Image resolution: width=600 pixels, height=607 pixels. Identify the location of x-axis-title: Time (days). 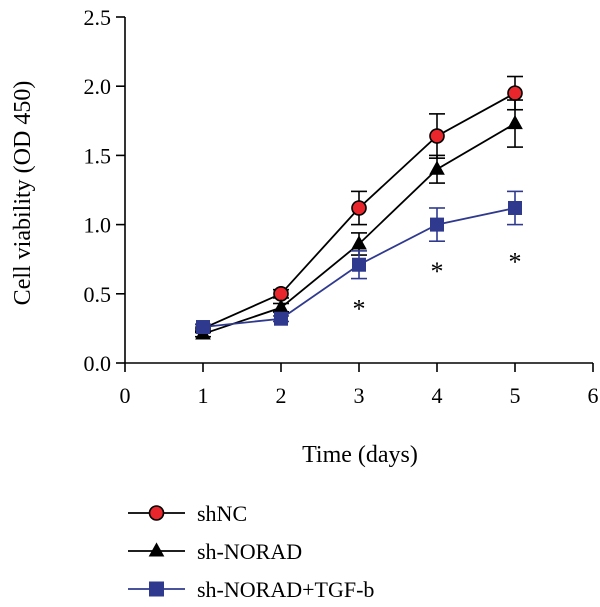
(360, 455).